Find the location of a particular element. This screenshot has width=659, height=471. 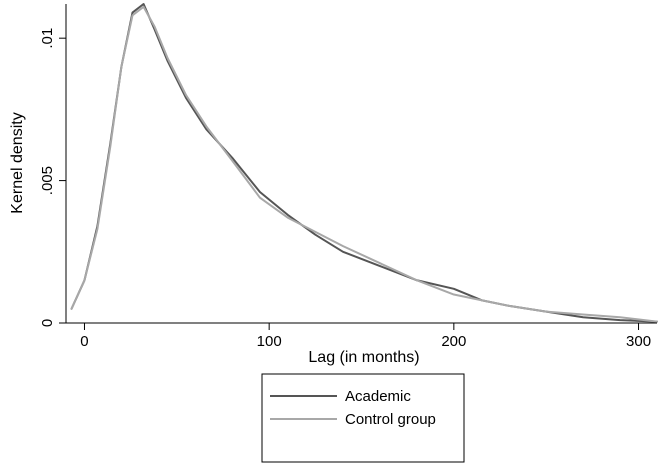

legend-label: Control group is located at coordinates (390, 419).